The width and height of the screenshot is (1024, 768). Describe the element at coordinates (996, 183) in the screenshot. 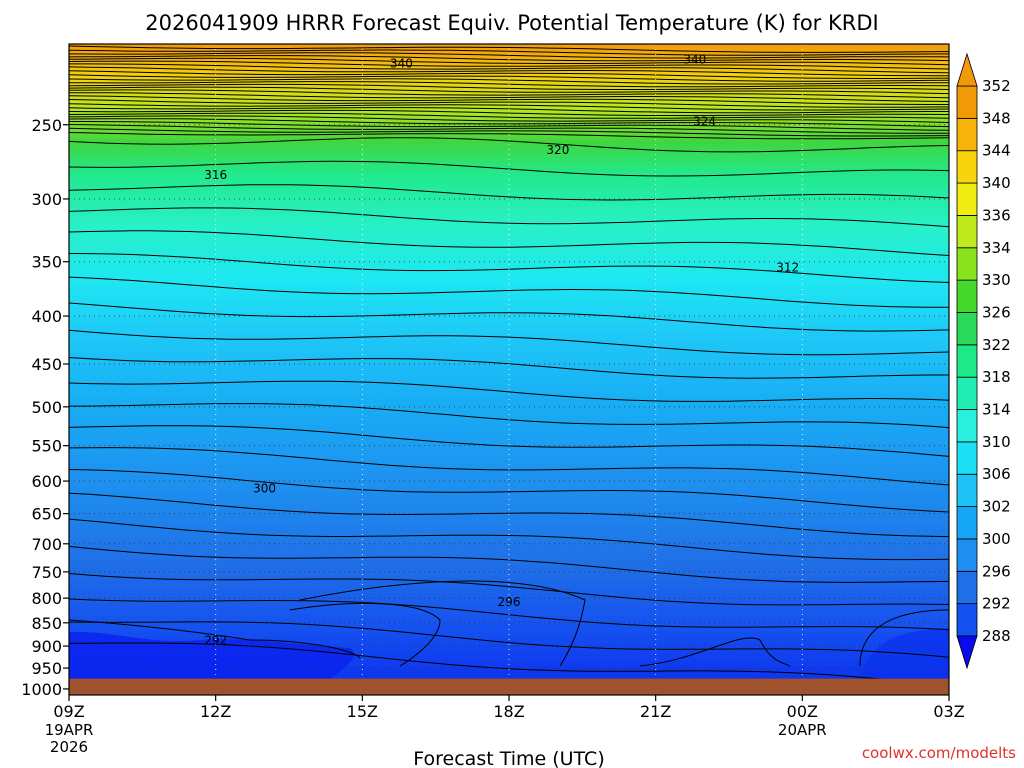

I see `colorbar-label: 340` at that location.